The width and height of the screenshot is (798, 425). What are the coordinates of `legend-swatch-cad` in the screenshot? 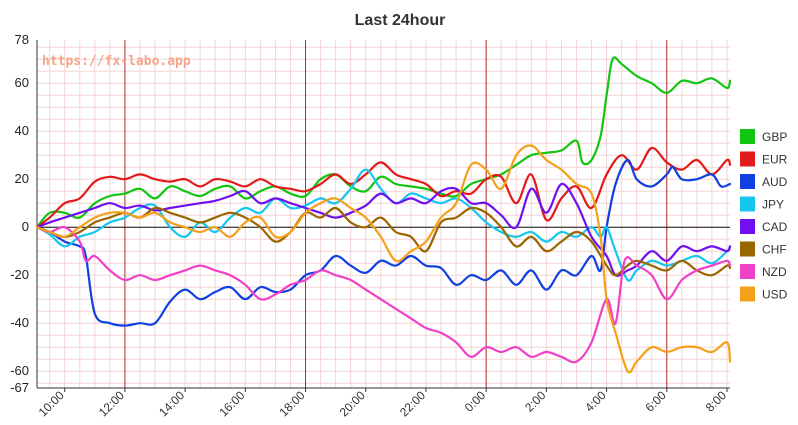 It's located at (747, 226).